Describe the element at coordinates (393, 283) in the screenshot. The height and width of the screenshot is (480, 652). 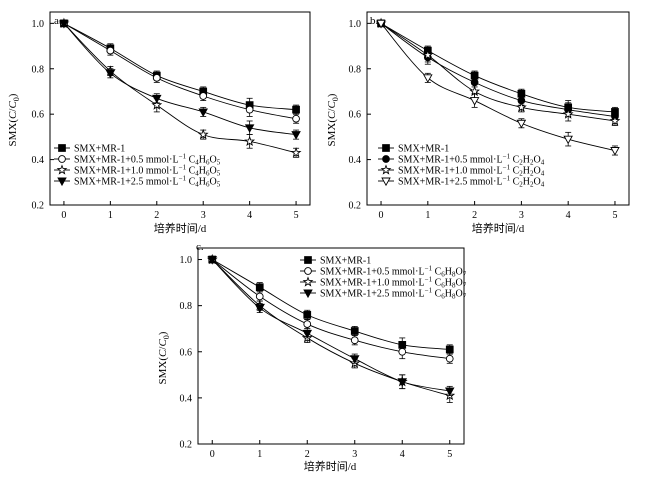
I see `legend-label-c-2: SMX+MR-1+1.0 mmol·L−1 C6H8O7` at that location.